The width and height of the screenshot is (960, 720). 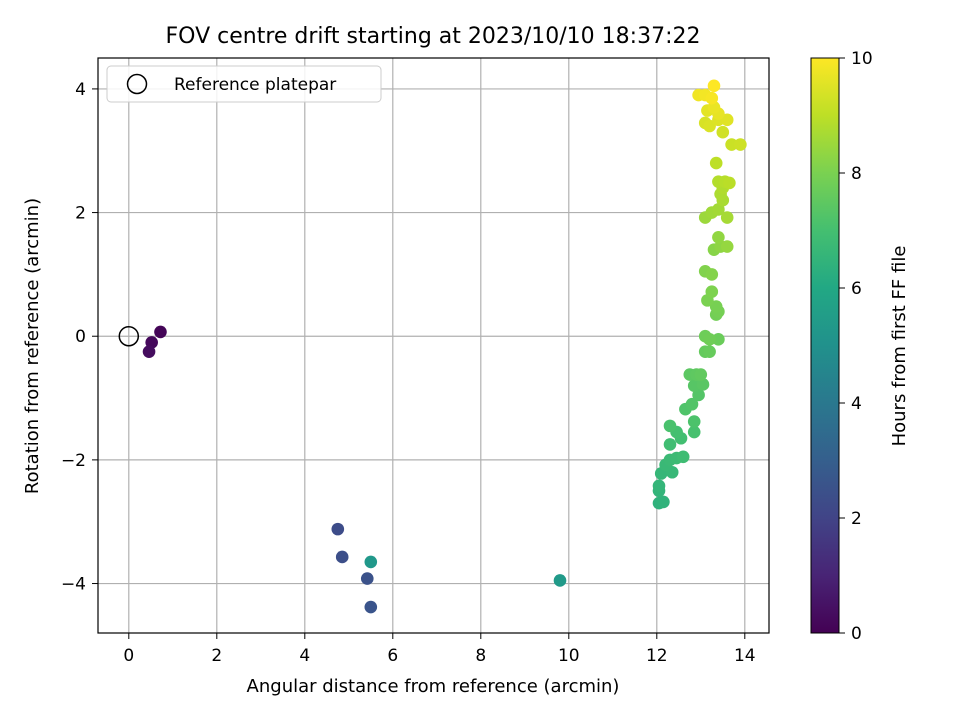 What do you see at coordinates (129, 336) in the screenshot?
I see `reference-platepar-marker` at bounding box center [129, 336].